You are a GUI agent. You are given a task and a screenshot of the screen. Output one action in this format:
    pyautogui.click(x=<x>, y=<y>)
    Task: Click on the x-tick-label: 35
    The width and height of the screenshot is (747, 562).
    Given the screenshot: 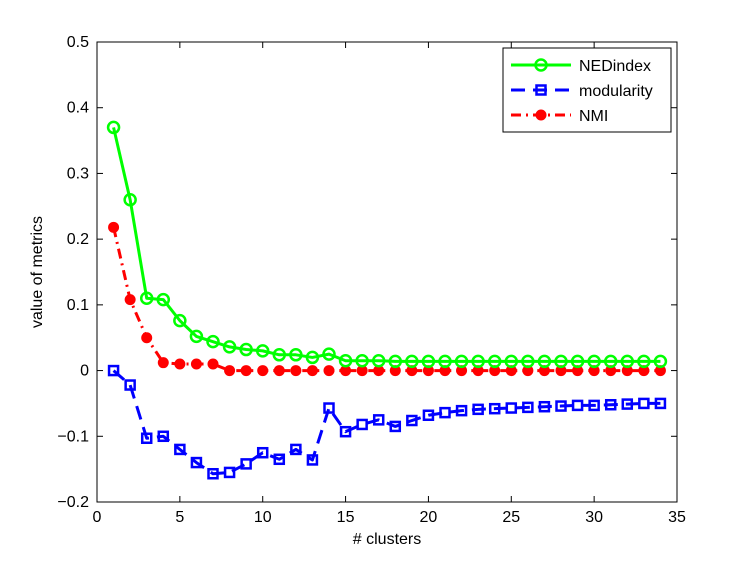 What is the action you would take?
    pyautogui.click(x=677, y=517)
    